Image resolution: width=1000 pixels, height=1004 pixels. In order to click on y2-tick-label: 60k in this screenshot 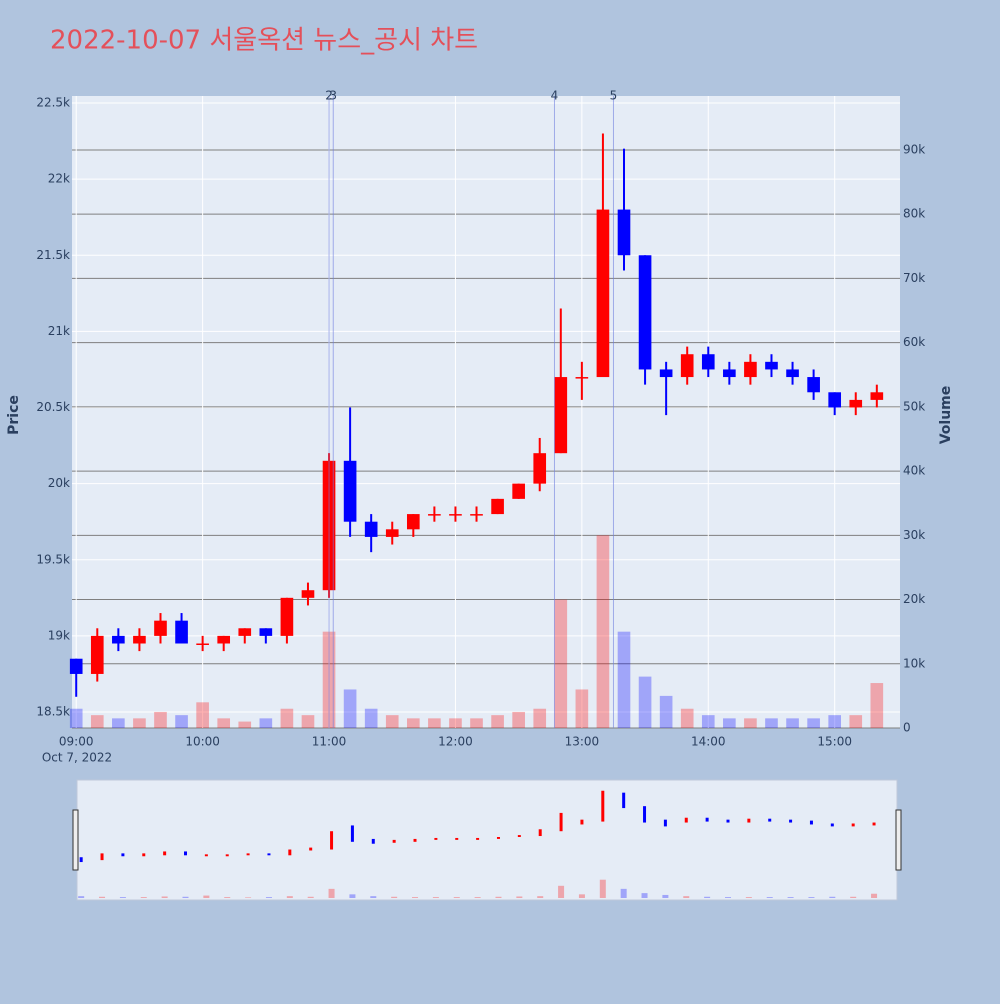, I will do `click(914, 342)`.